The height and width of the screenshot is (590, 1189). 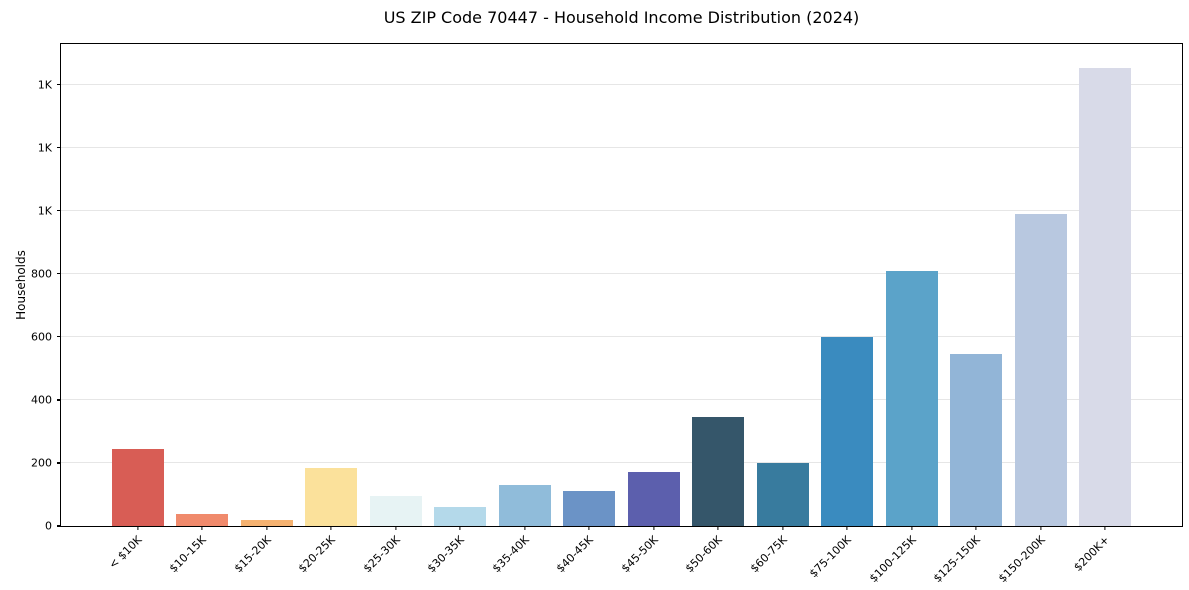 What do you see at coordinates (187, 554) in the screenshot?
I see `x-tick-label: $10-15K` at bounding box center [187, 554].